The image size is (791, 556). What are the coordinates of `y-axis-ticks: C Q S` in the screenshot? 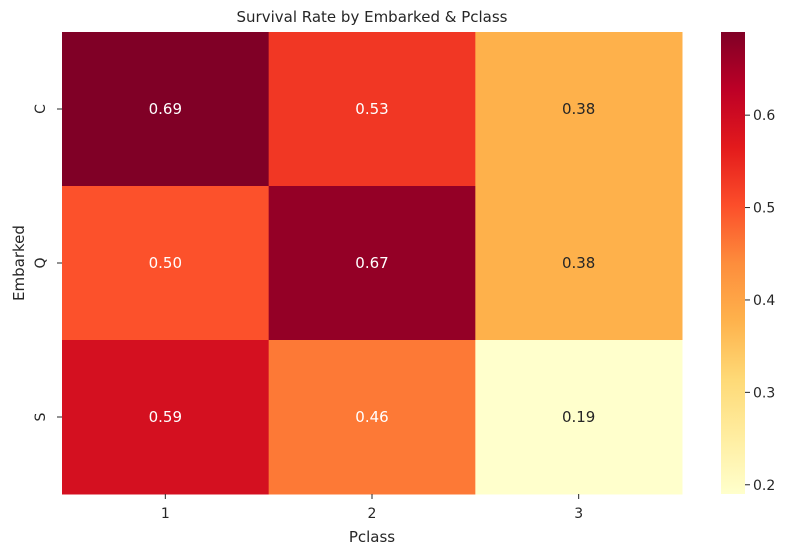 It's located at (47, 262).